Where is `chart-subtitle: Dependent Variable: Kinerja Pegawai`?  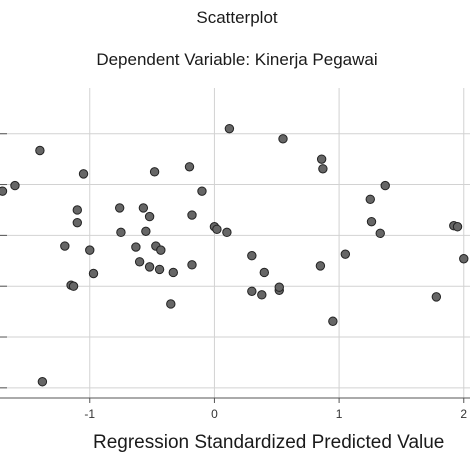 chart-subtitle: Dependent Variable: Kinerja Pegawai is located at coordinates (237, 59).